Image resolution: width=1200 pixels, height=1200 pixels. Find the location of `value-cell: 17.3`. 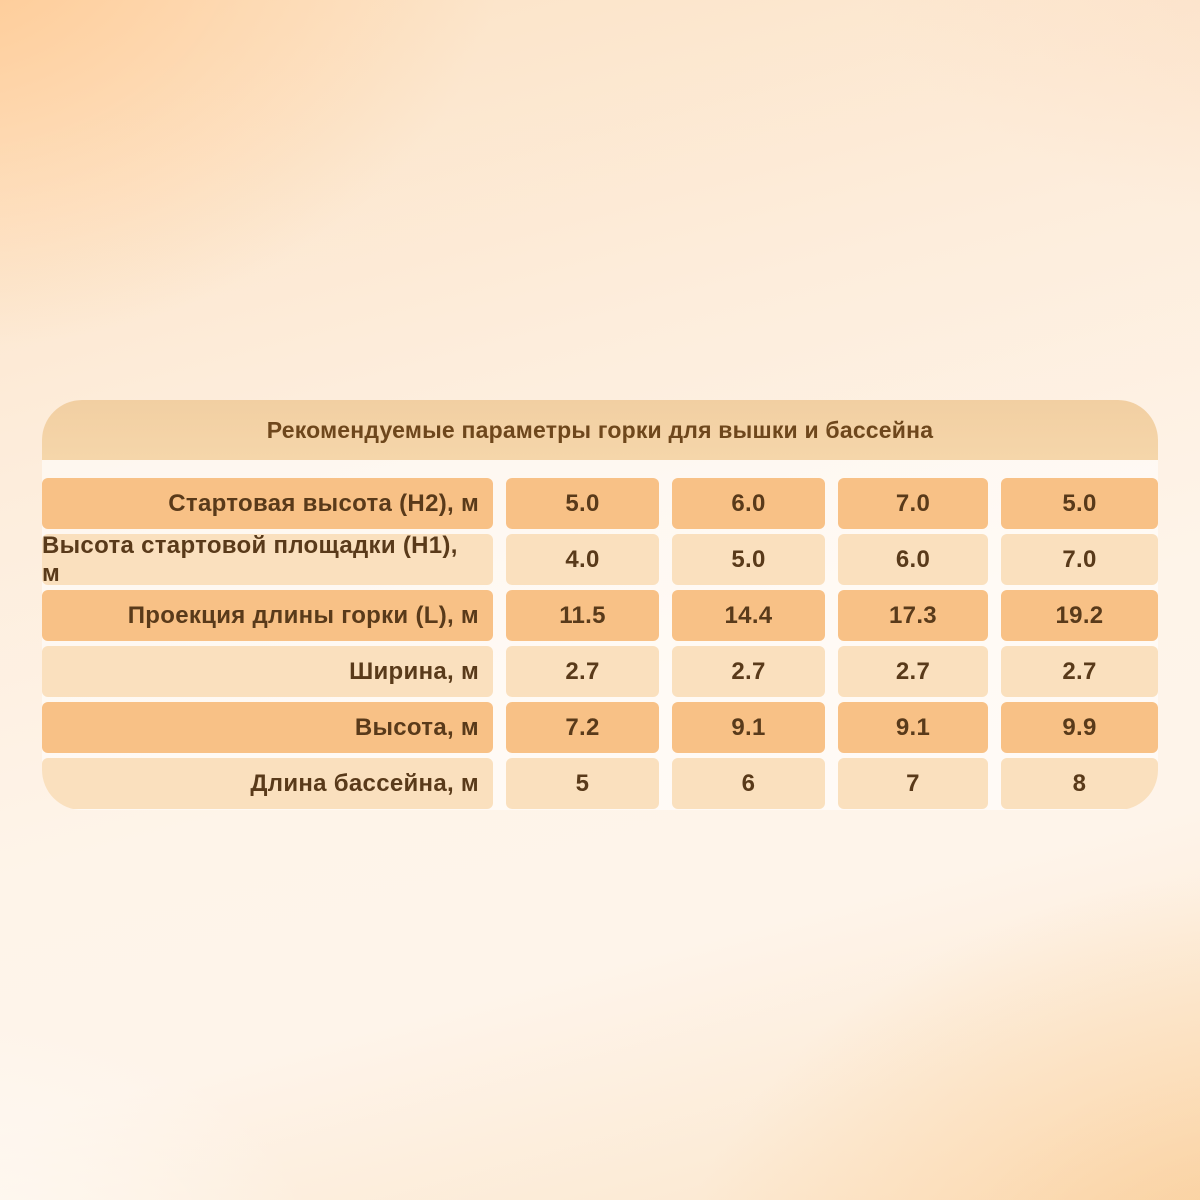

value-cell: 17.3 is located at coordinates (913, 615).